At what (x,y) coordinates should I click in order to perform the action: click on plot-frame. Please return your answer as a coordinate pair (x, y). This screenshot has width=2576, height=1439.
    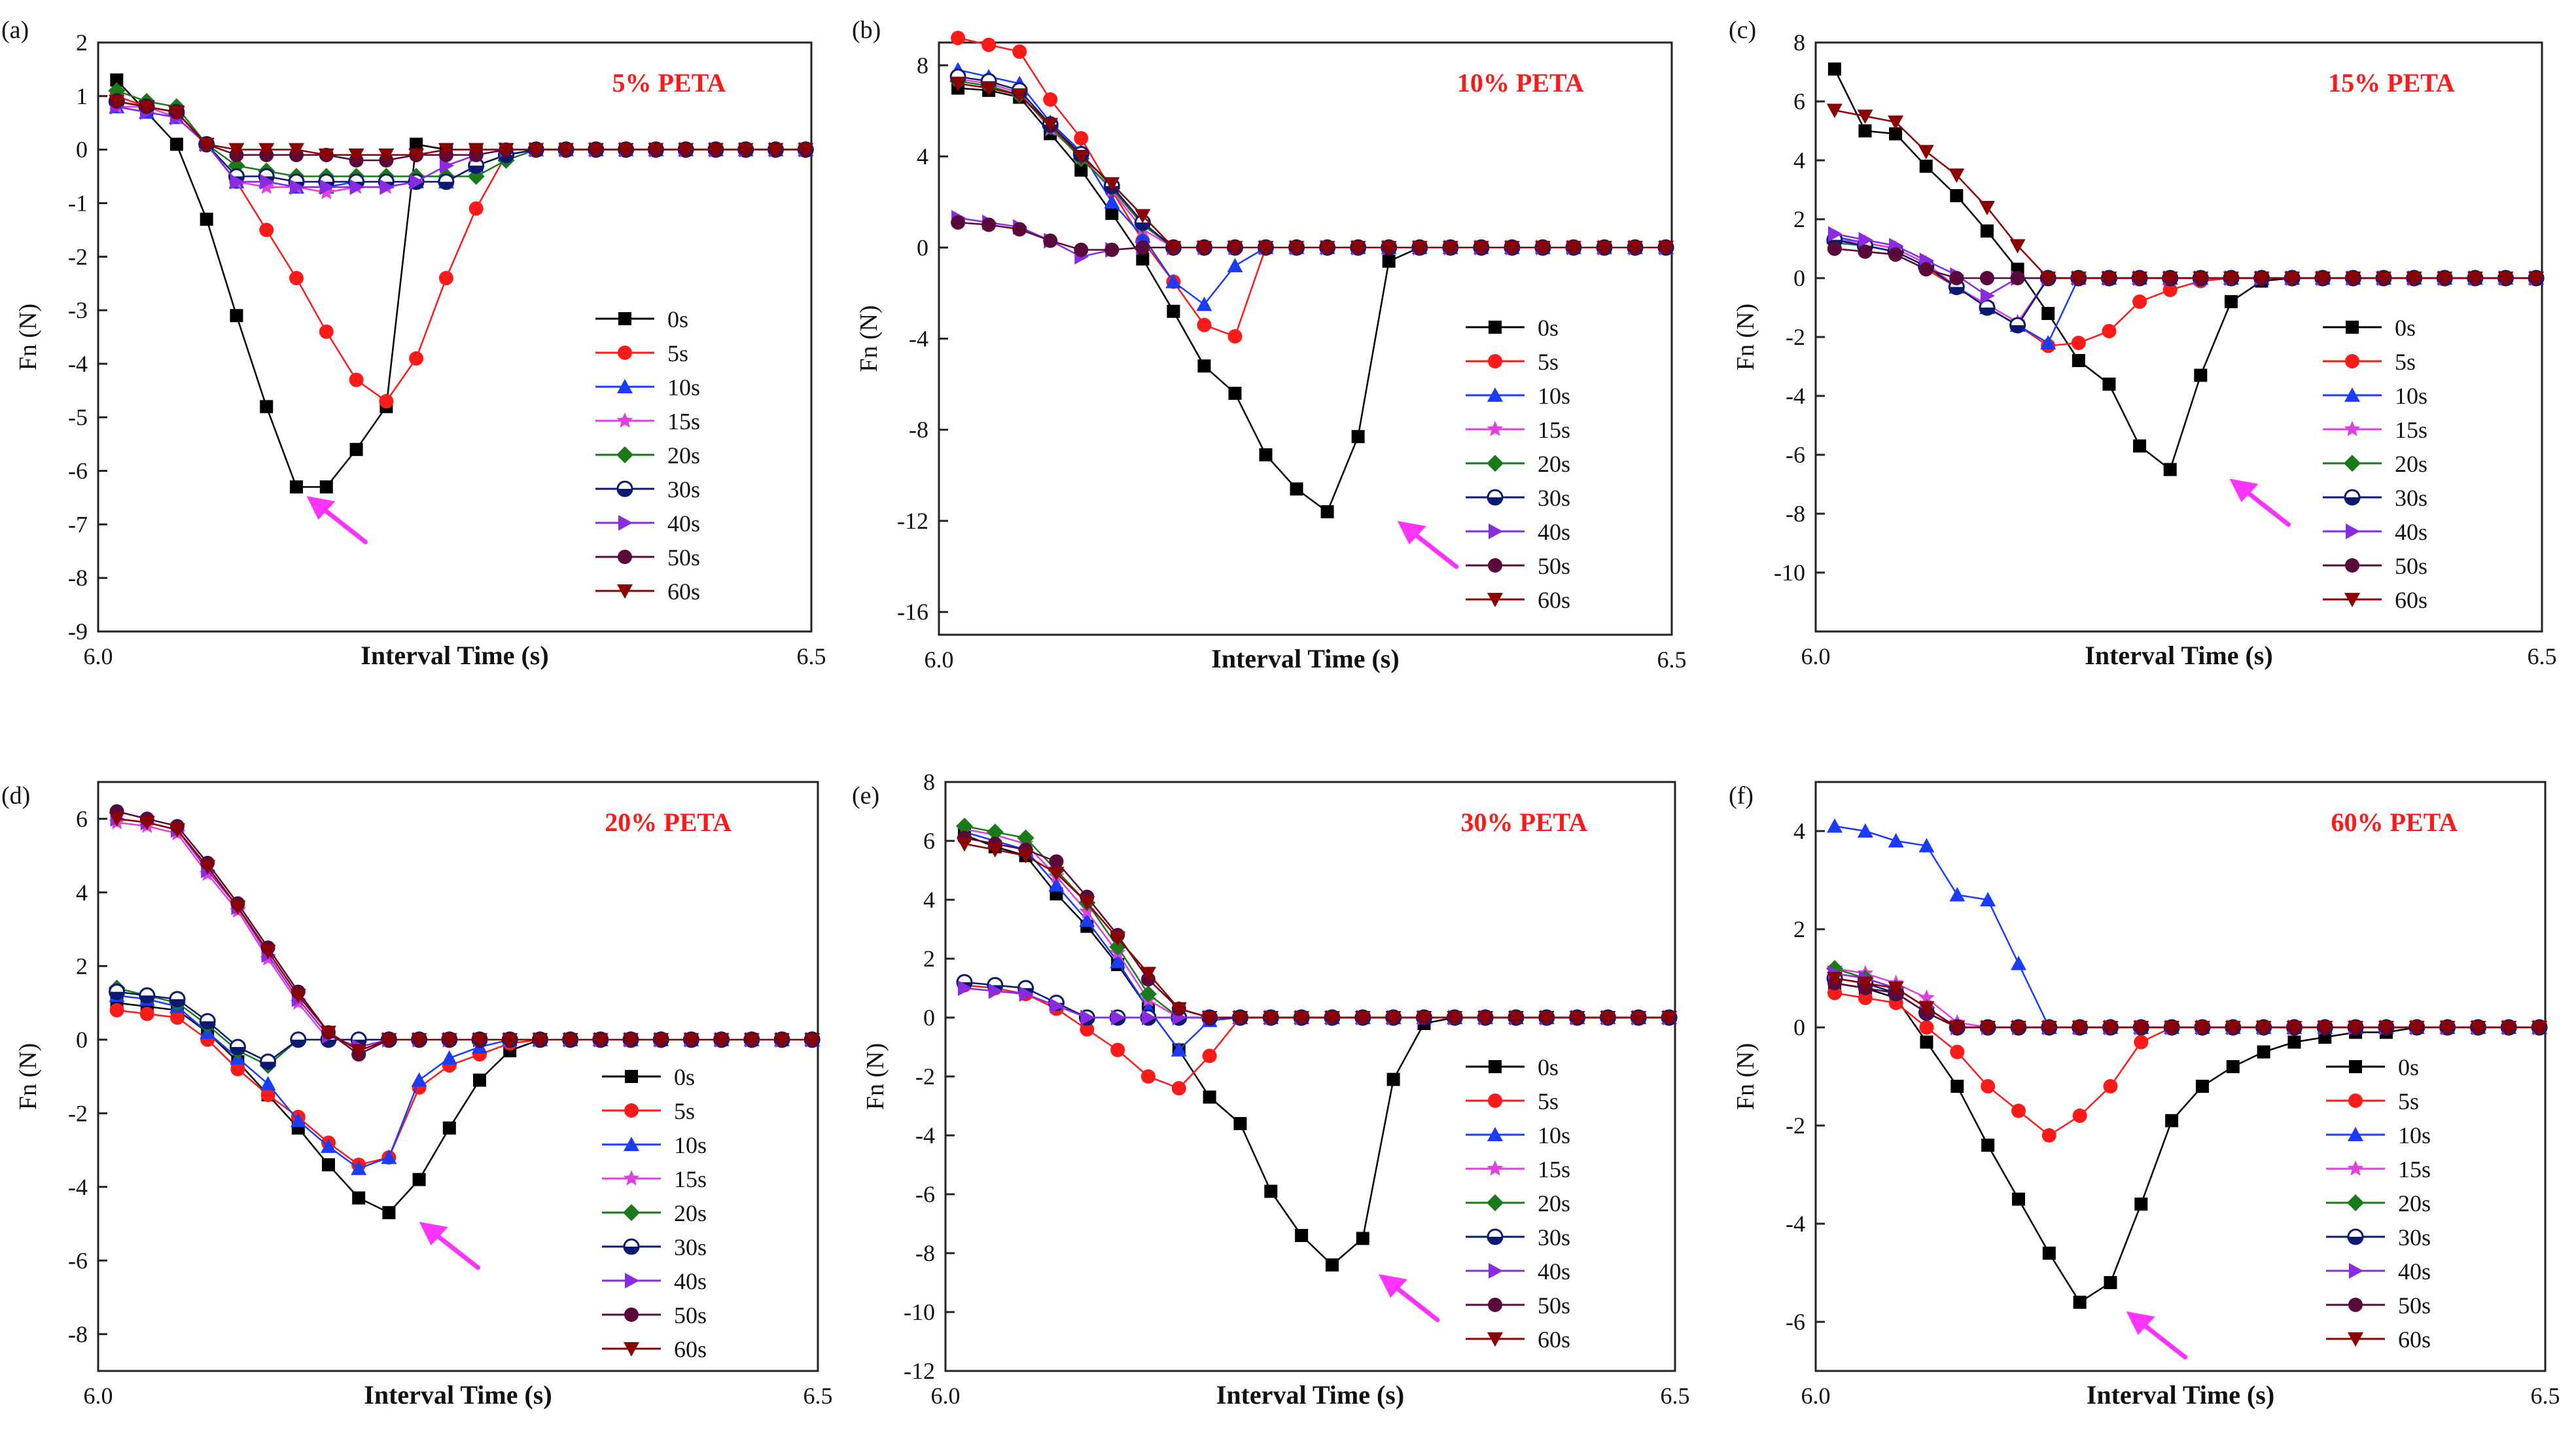
    Looking at the image, I should click on (455, 337).